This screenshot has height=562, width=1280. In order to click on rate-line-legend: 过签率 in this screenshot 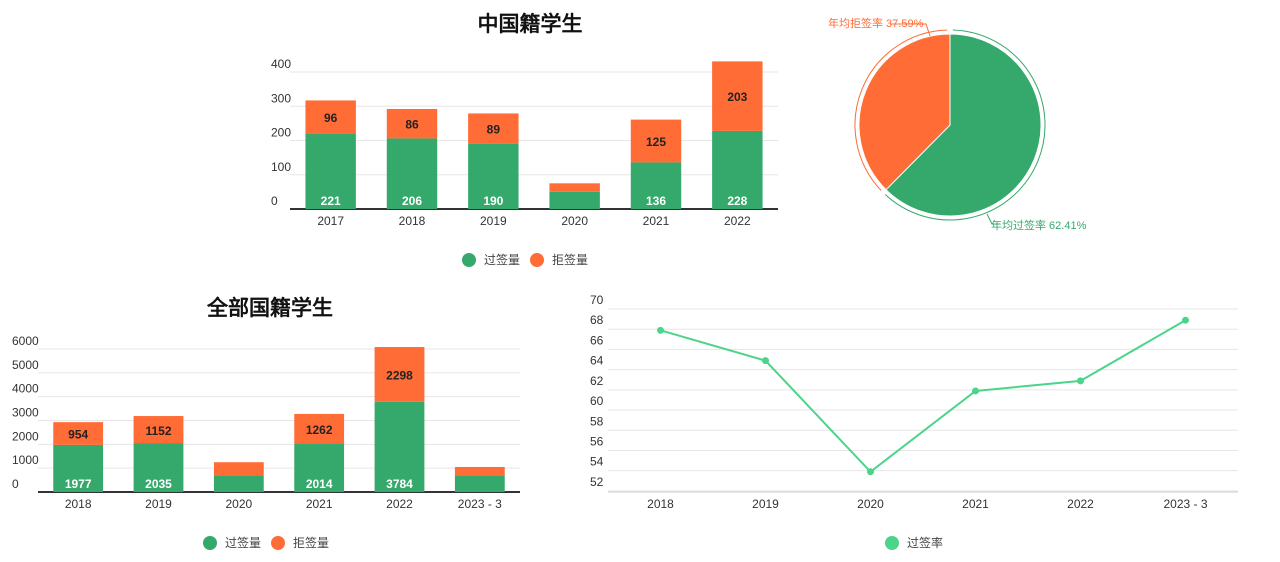, I will do `click(919, 542)`.